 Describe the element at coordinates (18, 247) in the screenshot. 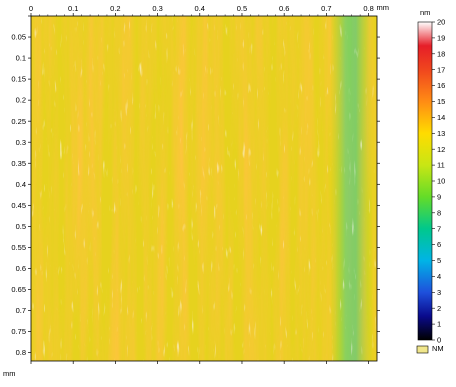

I see `y-tick-label: 0.55` at that location.